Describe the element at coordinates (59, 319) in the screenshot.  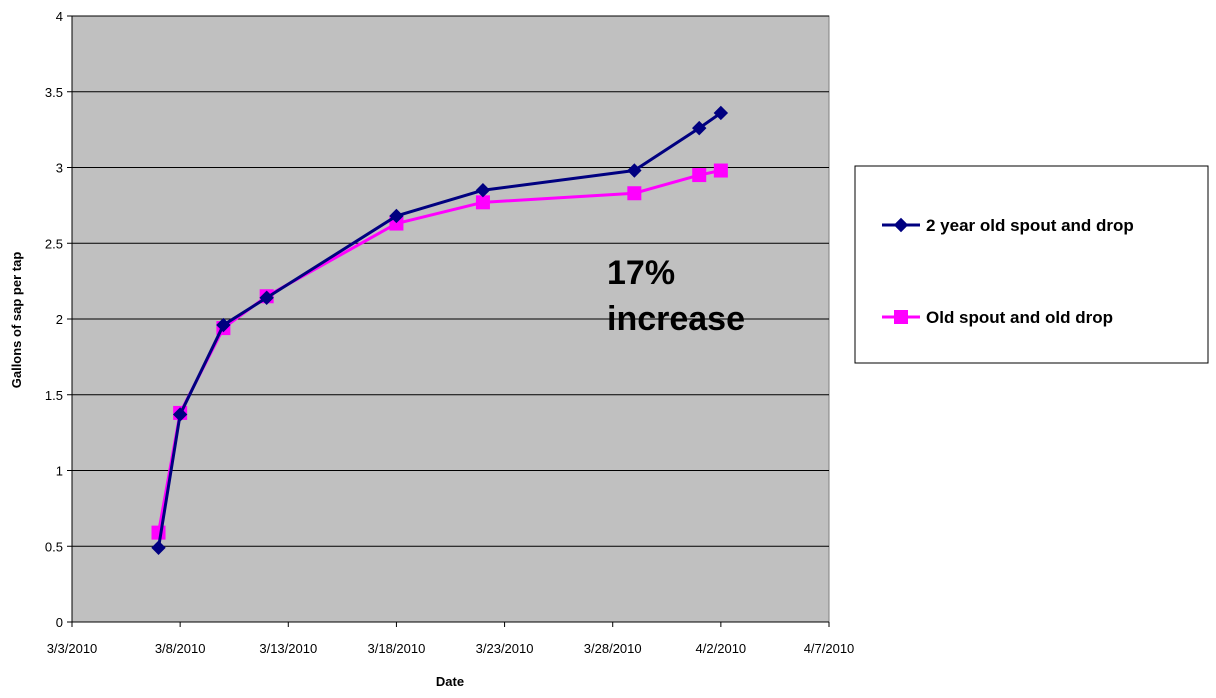
I see `y-tick-label: 2` at that location.